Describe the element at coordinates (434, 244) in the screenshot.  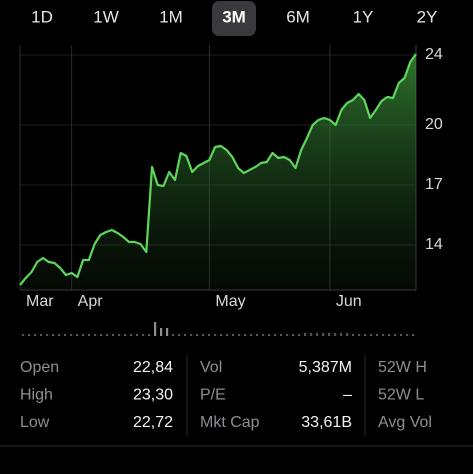
I see `y-tick-label: 14` at that location.